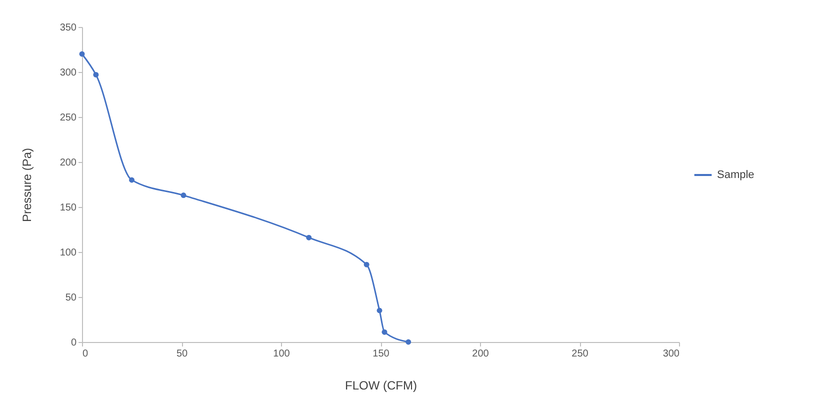  Describe the element at coordinates (85, 354) in the screenshot. I see `x-tick-label: 0` at that location.